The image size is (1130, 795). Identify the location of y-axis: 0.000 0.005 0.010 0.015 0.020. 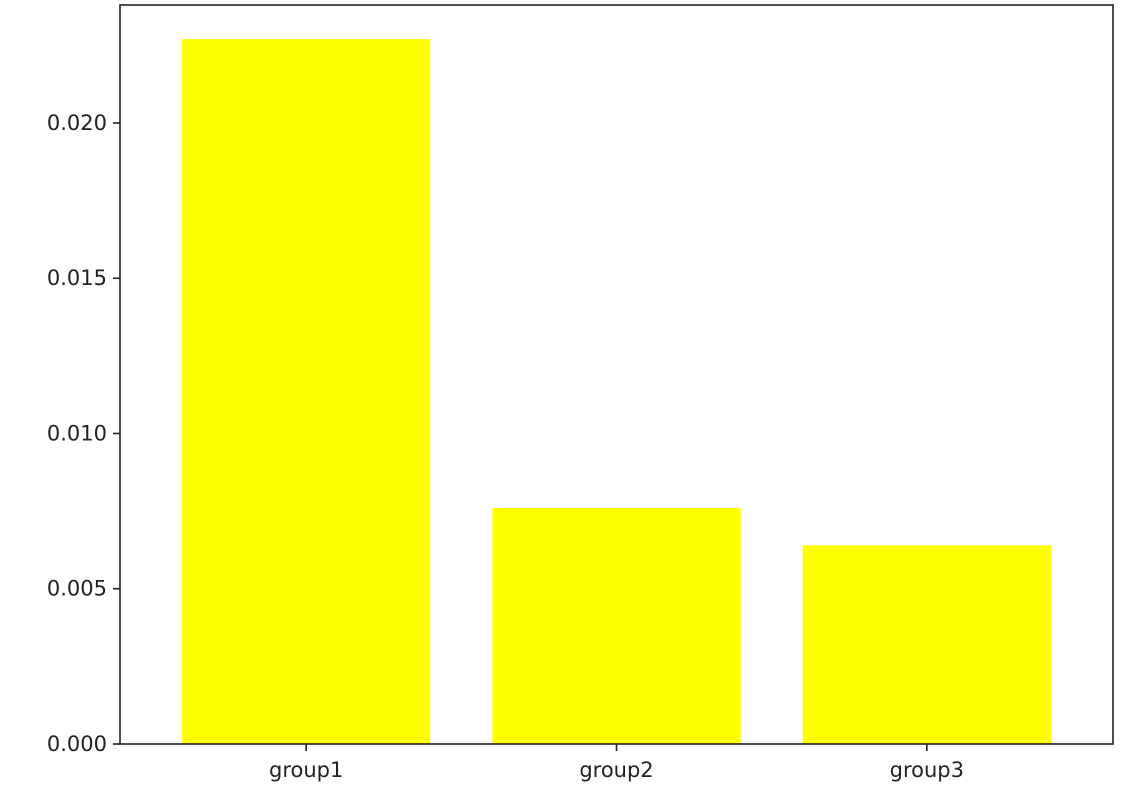
(83, 433).